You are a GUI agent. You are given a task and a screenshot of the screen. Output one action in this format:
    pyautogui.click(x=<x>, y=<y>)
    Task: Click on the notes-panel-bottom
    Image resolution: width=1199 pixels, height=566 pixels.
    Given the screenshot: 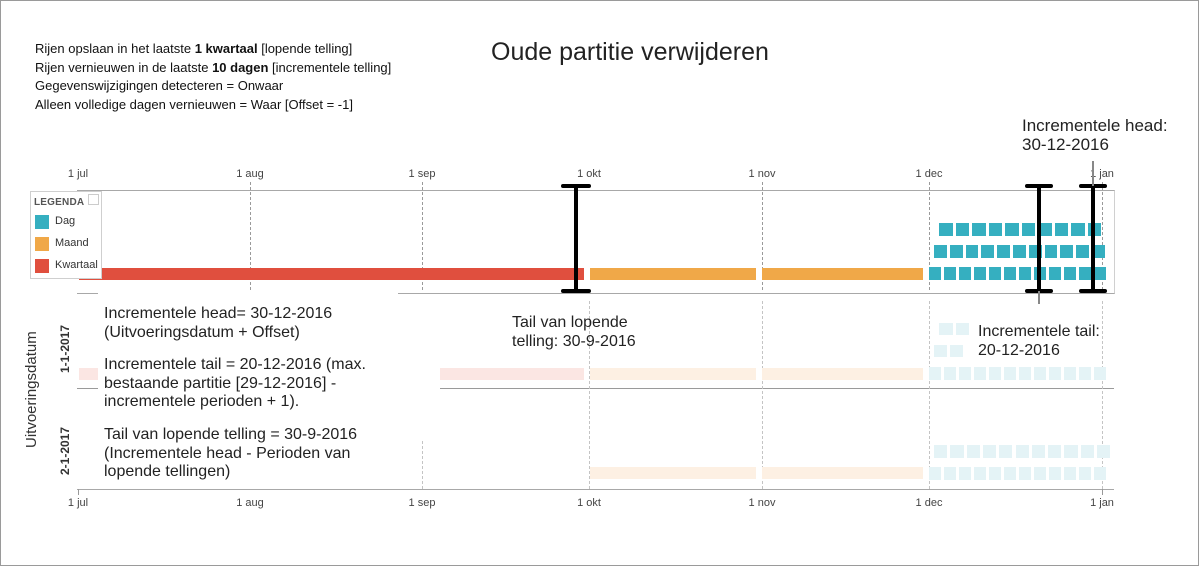 What is the action you would take?
    pyautogui.click(x=248, y=450)
    